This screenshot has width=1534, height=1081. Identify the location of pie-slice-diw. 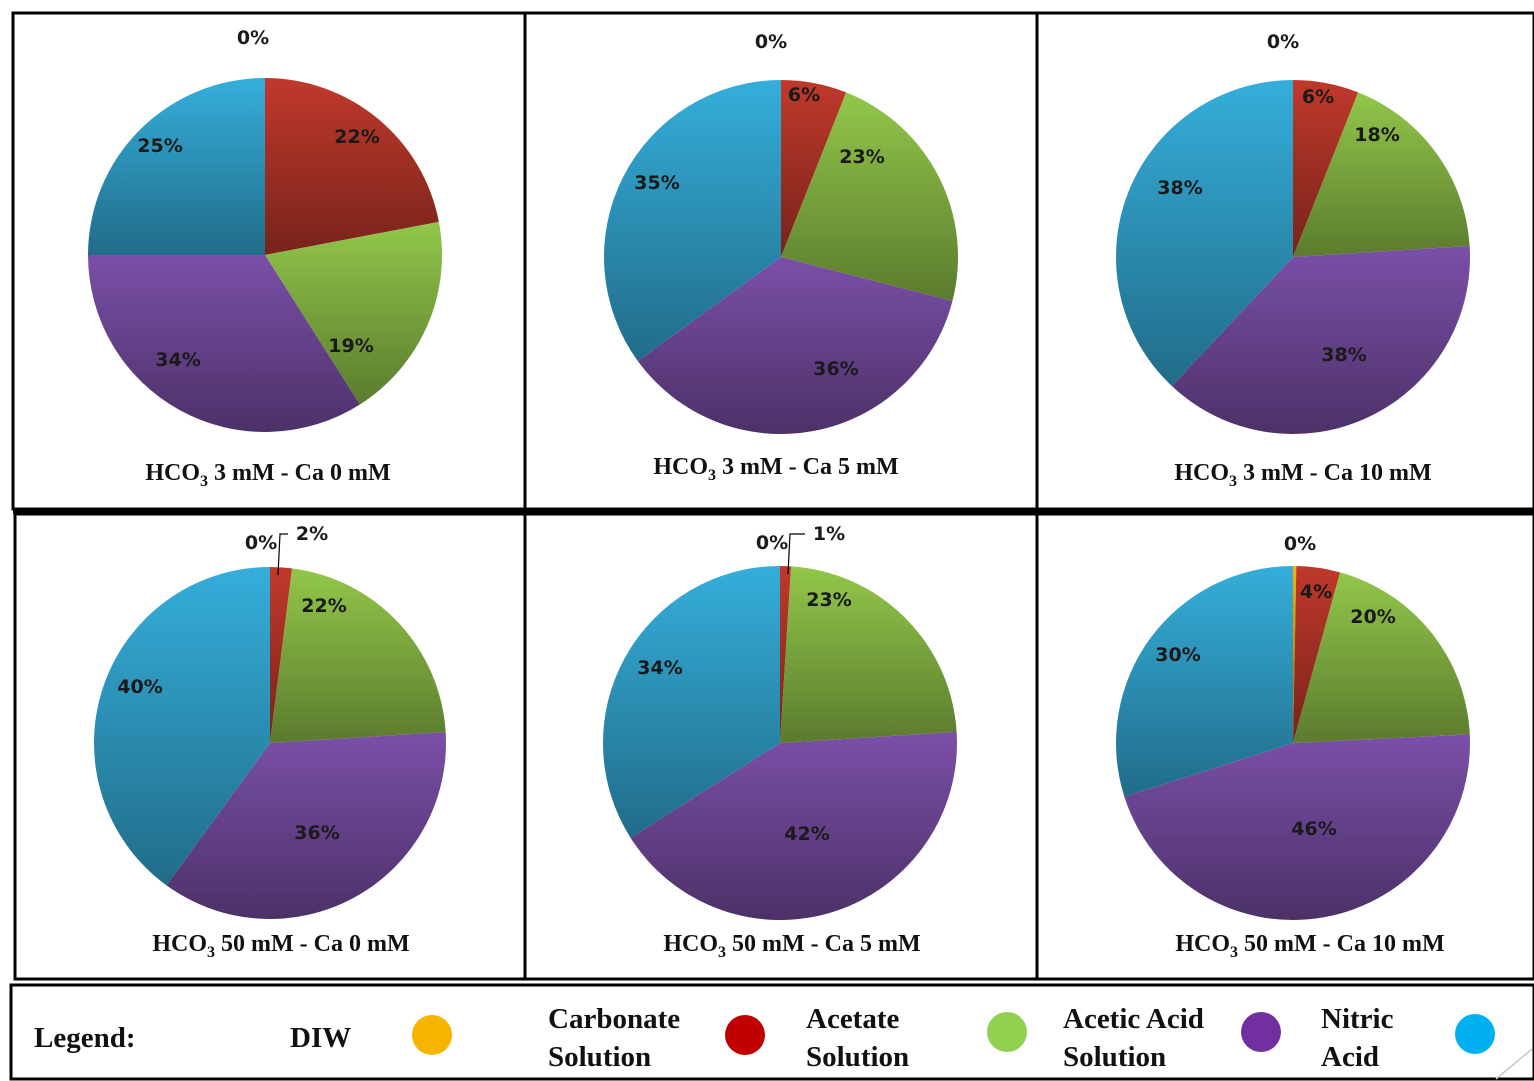
(1295, 654).